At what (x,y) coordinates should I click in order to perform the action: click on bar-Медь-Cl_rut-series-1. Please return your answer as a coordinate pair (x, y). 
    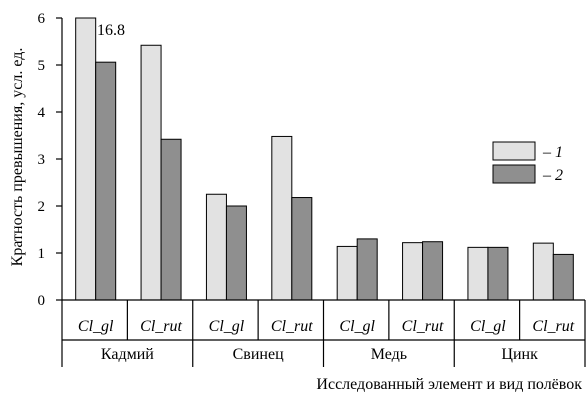
    Looking at the image, I should click on (413, 271).